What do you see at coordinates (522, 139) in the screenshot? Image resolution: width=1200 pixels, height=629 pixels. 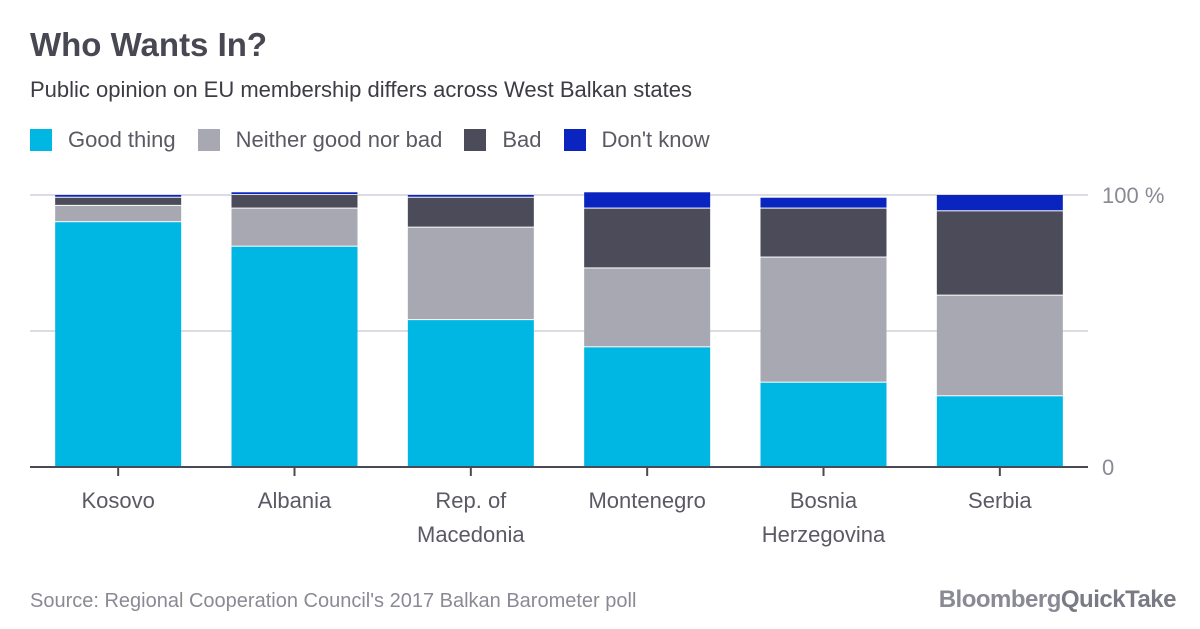 I see `legend-label-bad: Bad` at bounding box center [522, 139].